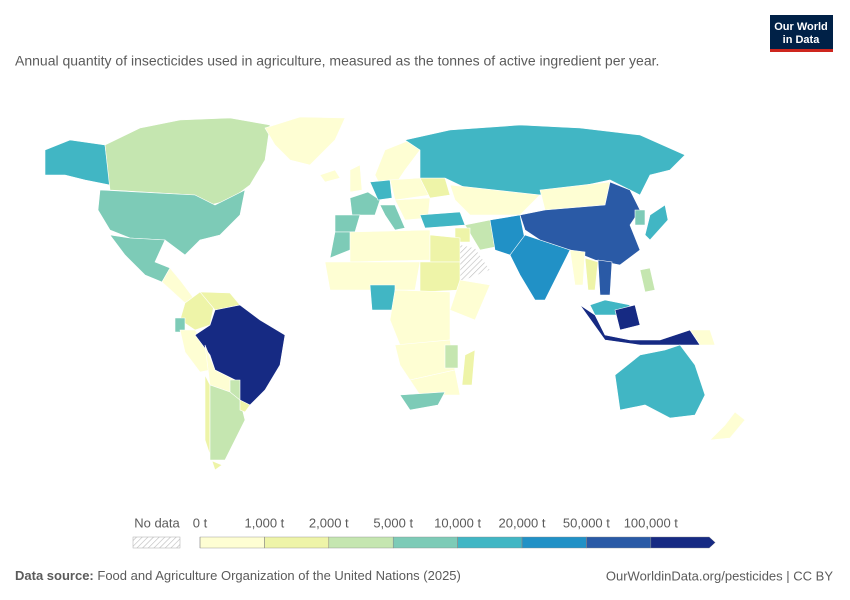 This screenshot has width=850, height=600. What do you see at coordinates (157, 522) in the screenshot?
I see `legend-label: No data` at bounding box center [157, 522].